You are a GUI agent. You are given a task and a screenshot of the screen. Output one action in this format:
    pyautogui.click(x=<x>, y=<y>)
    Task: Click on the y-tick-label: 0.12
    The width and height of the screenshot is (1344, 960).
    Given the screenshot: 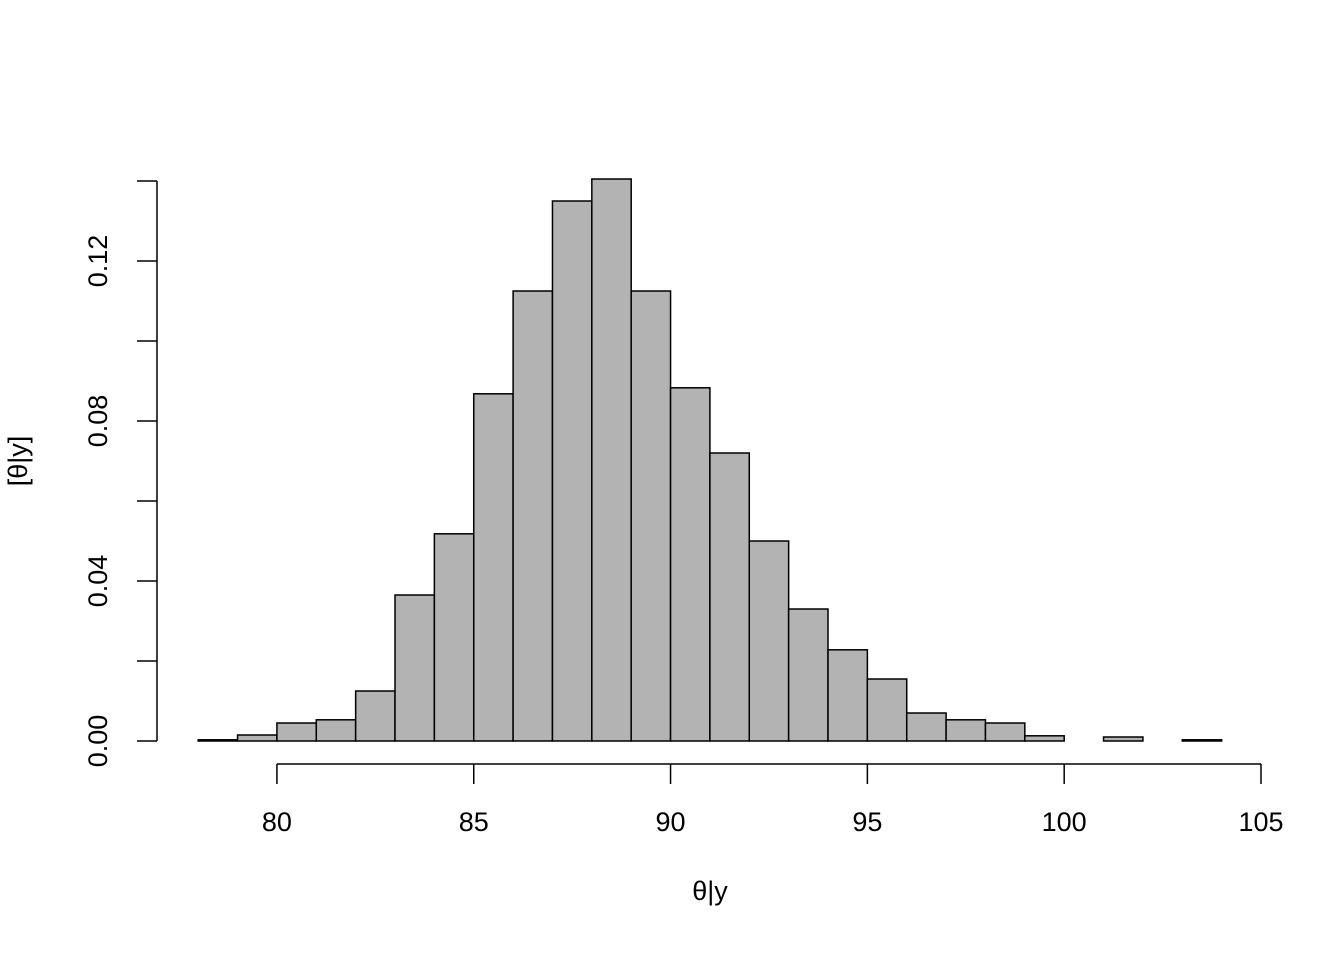 What is the action you would take?
    pyautogui.click(x=98, y=261)
    